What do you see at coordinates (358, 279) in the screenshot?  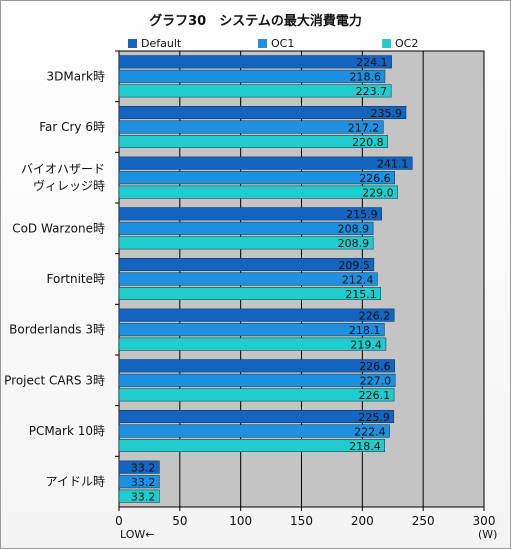 I see `data-label: 212.4` at bounding box center [358, 279].